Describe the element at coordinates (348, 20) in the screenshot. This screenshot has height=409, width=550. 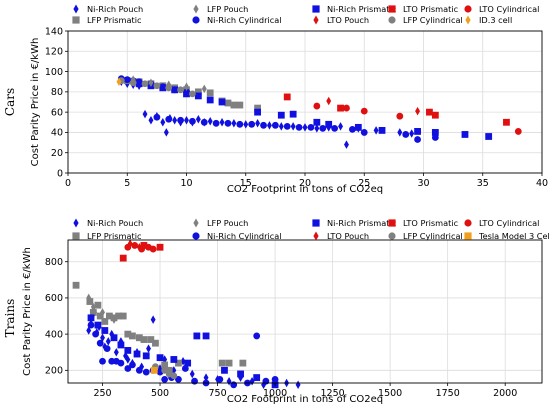
I see `legend-label: LTO Pouch` at that location.